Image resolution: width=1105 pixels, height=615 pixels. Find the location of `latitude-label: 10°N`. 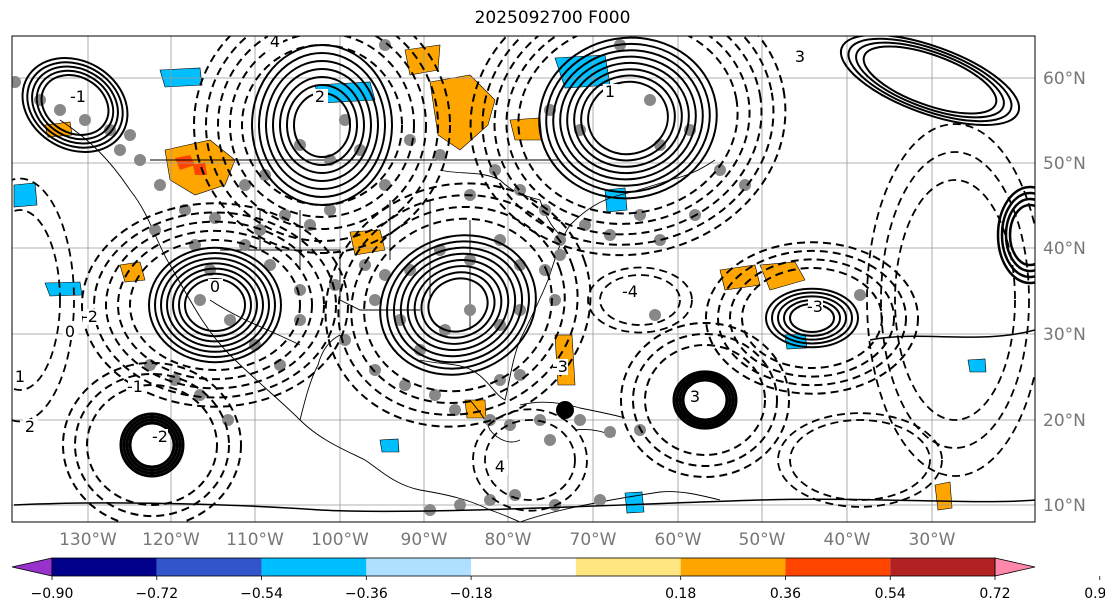

latitude-label: 10°N is located at coordinates (1064, 506).